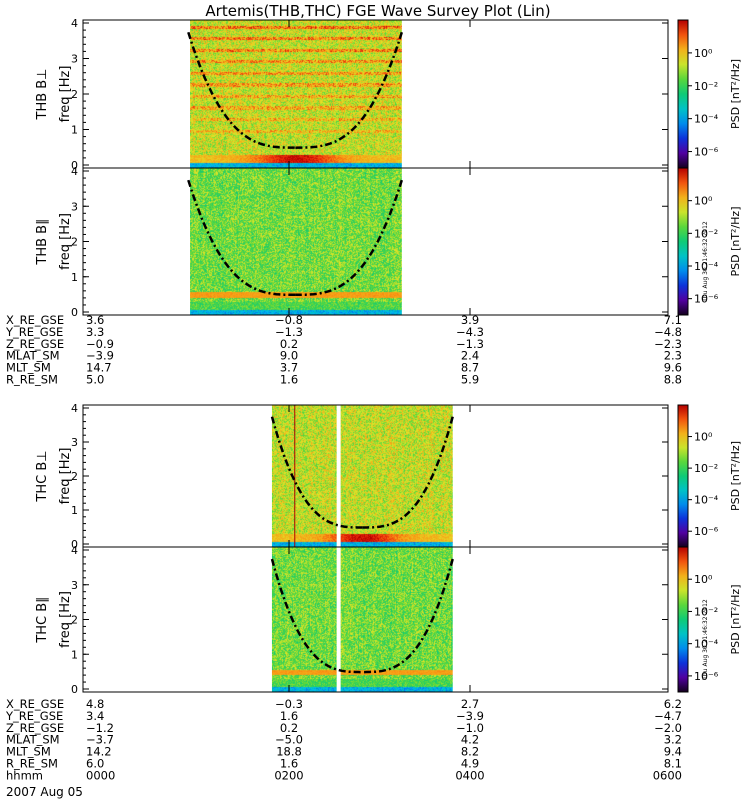  I want to click on ephemeris-value: 3.4, so click(95, 716).